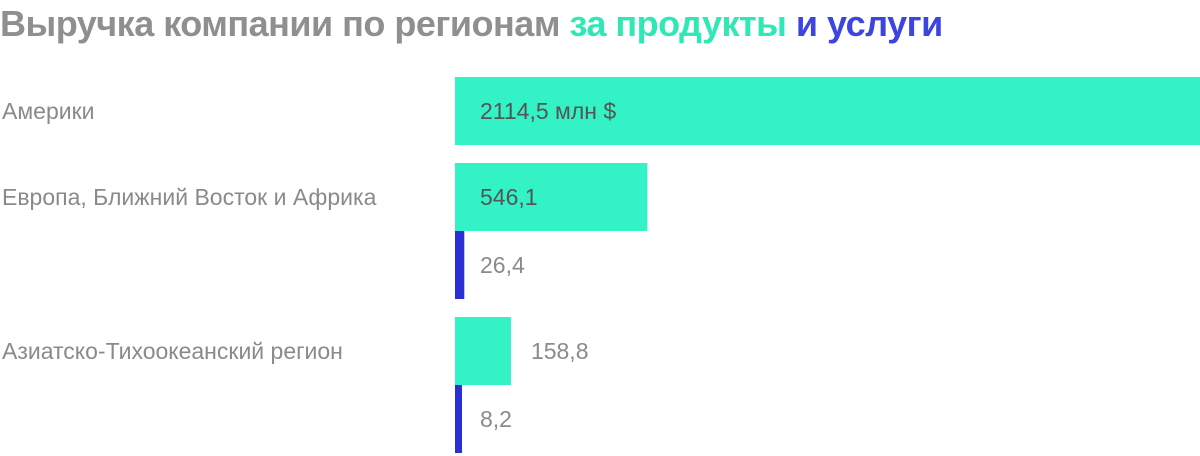 The width and height of the screenshot is (1200, 456). Describe the element at coordinates (496, 419) in the screenshot. I see `data-label-services: 8,2` at that location.